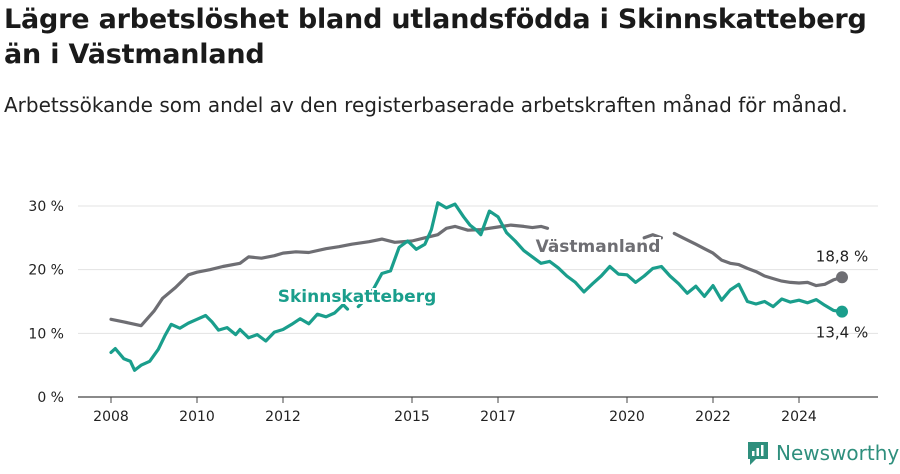 This screenshot has height=474, width=900. I want to click on y-tick-label: 10 %, so click(46, 334).